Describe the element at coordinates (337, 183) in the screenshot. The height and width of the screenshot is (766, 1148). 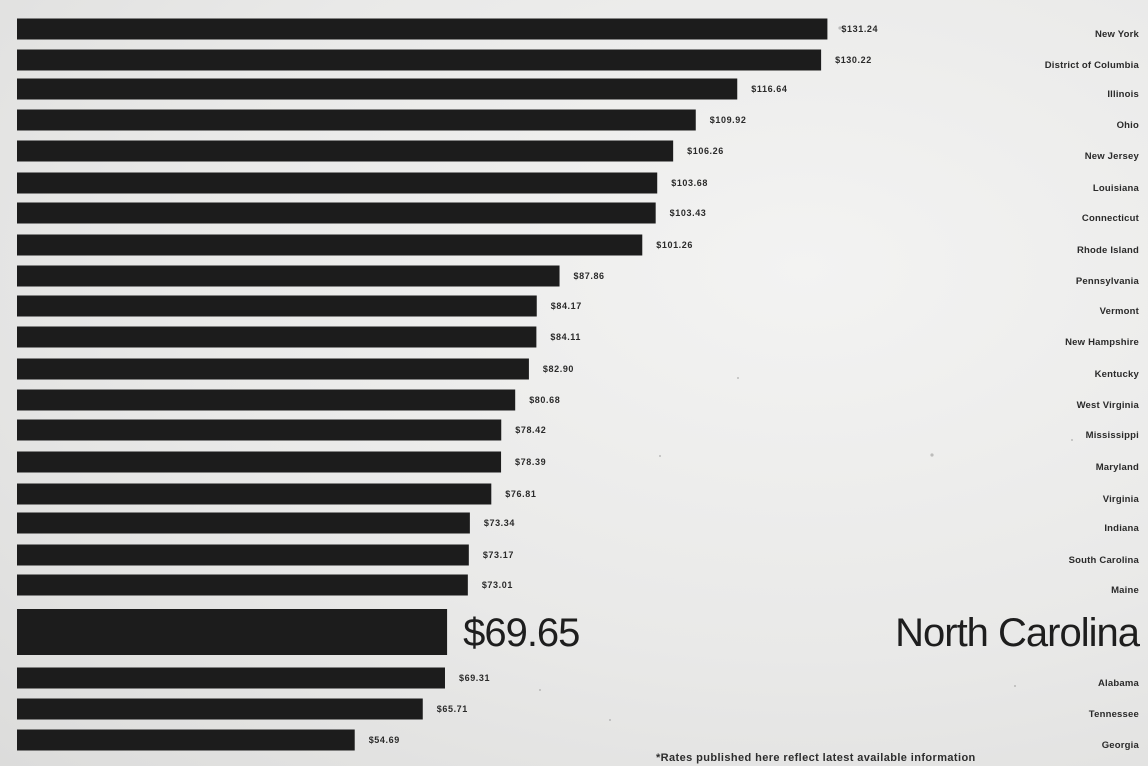
I see `bar-louisiana` at that location.